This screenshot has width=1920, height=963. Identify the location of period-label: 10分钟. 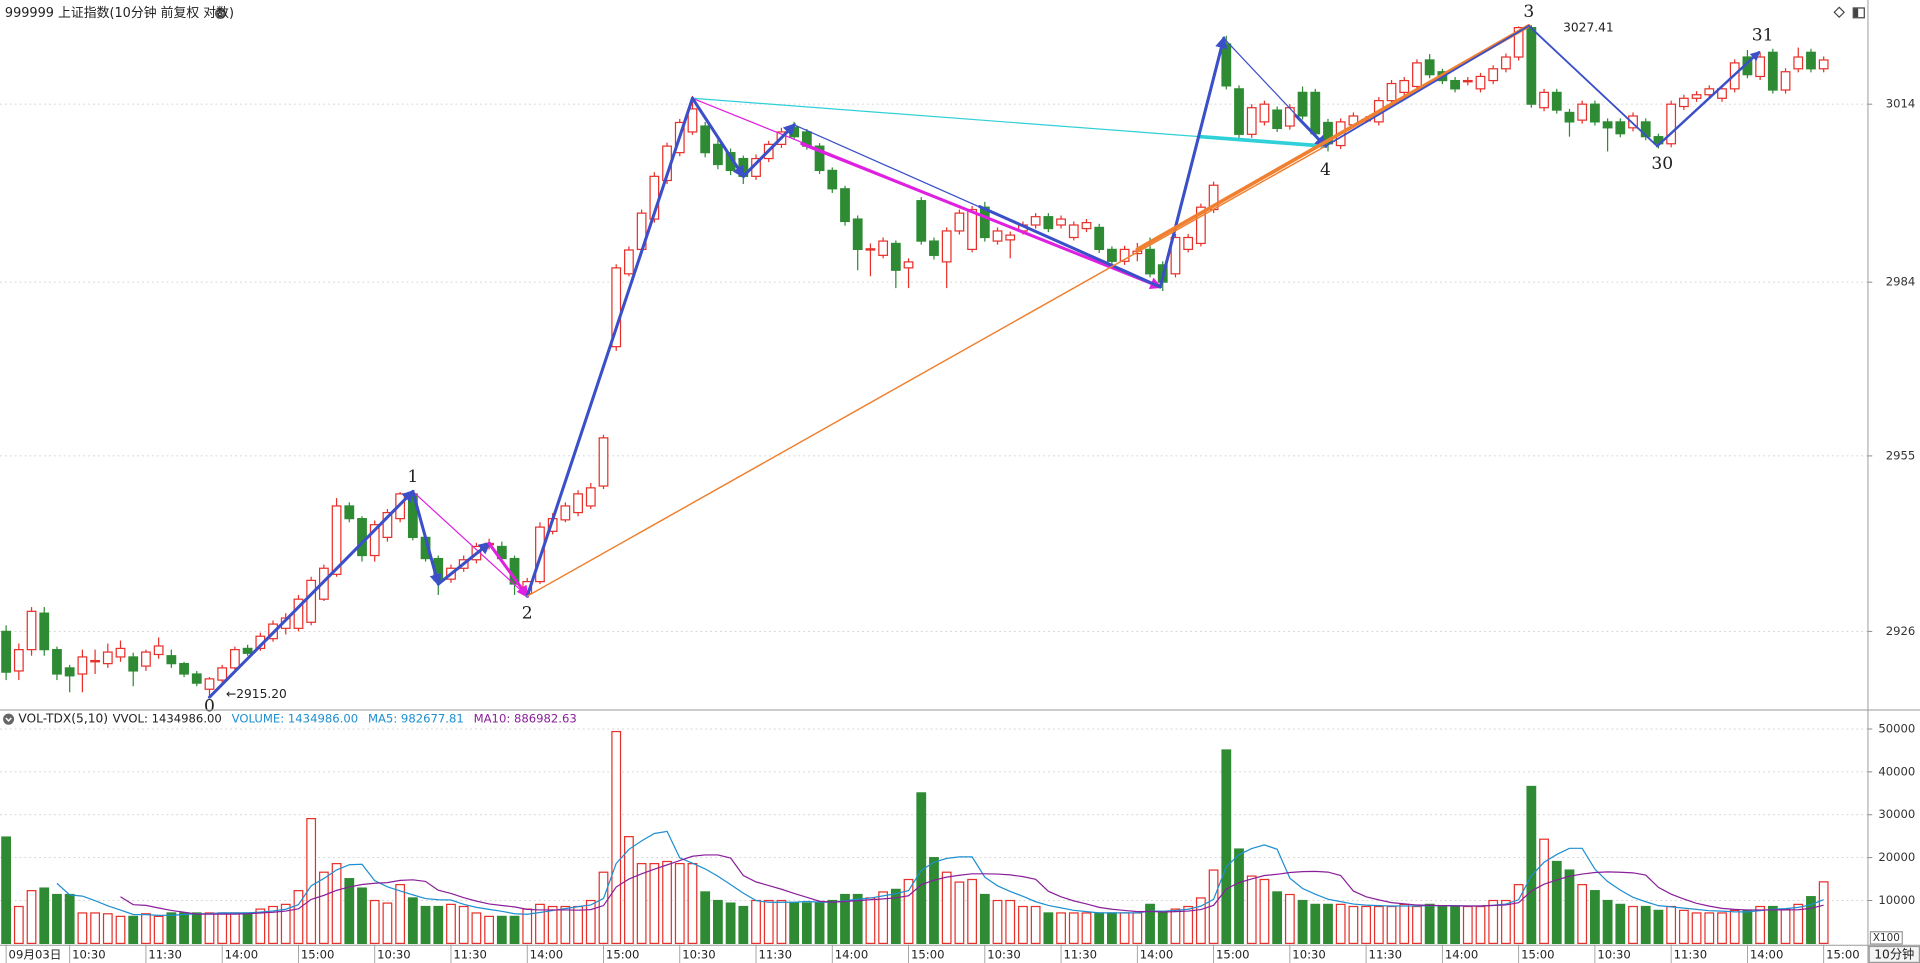
(1894, 954).